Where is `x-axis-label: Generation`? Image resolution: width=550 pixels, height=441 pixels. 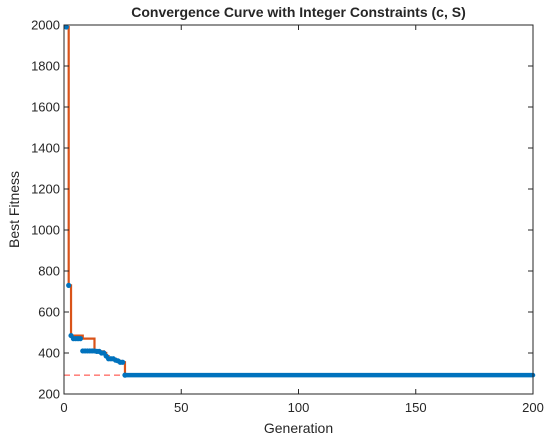
x-axis-label: Generation is located at coordinates (298, 428).